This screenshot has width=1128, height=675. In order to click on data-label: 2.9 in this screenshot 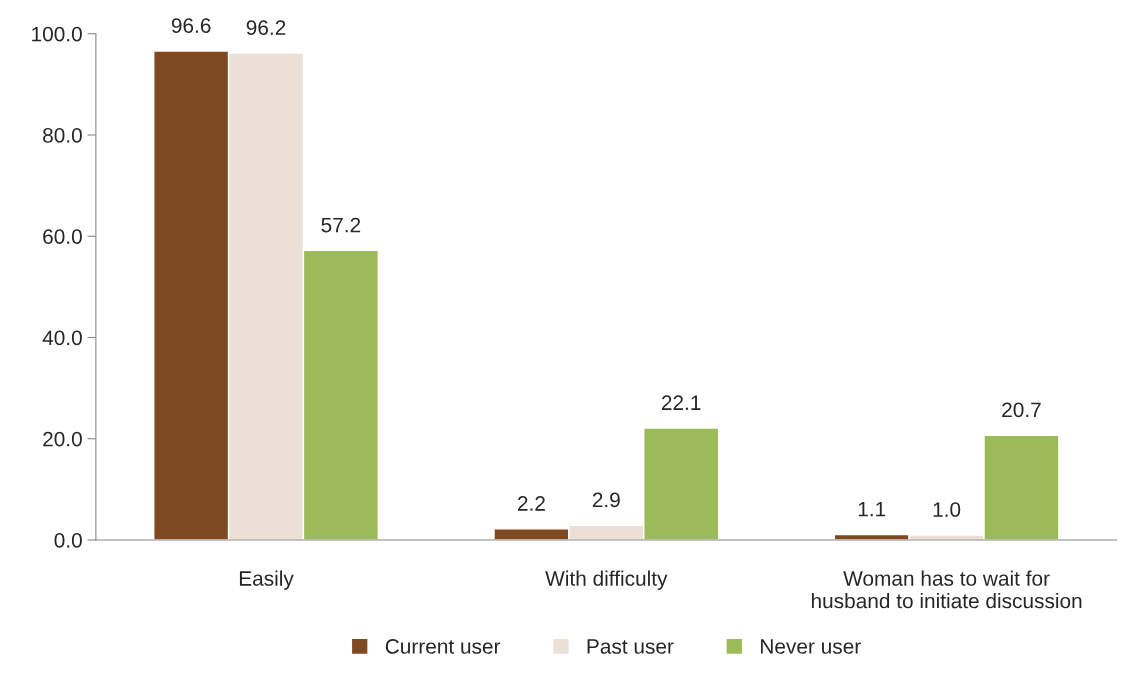, I will do `click(606, 500)`.